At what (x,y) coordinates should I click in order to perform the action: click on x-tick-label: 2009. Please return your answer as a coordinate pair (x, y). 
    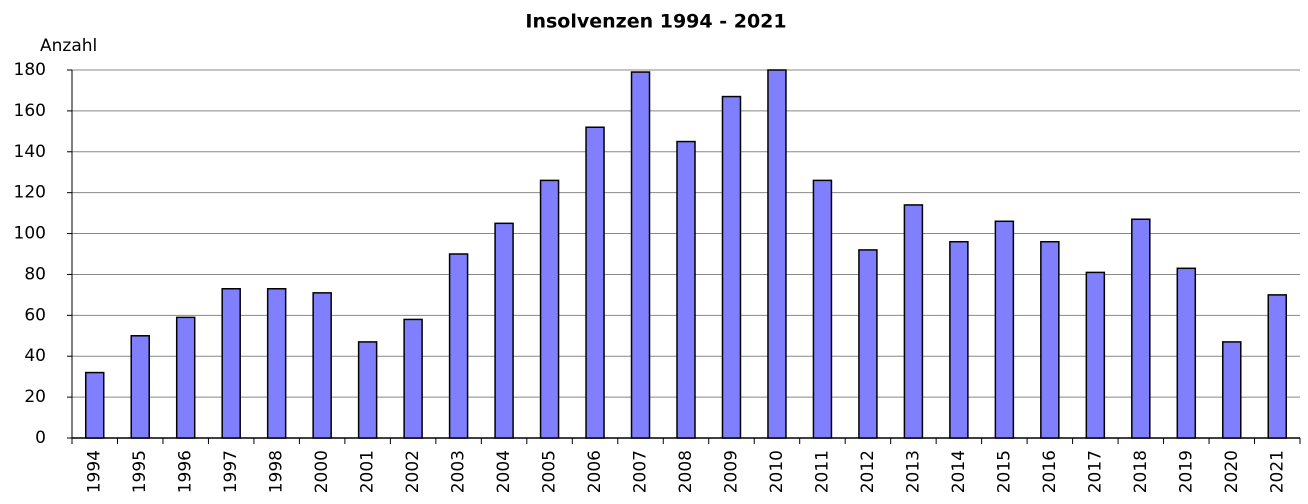
    Looking at the image, I should click on (731, 471).